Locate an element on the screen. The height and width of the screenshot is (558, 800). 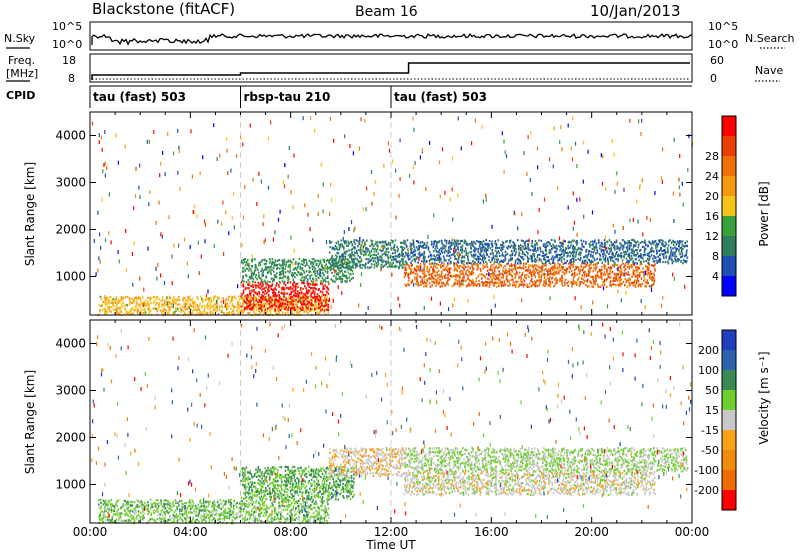
y-tick-label: 1000 is located at coordinates (70, 276).